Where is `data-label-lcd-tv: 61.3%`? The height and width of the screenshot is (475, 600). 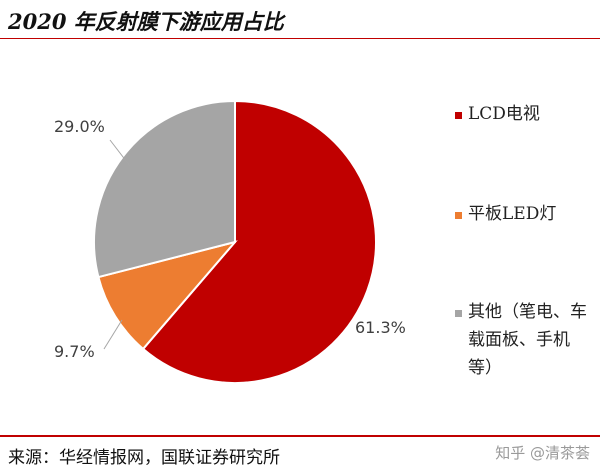 data-label-lcd-tv: 61.3% is located at coordinates (380, 327).